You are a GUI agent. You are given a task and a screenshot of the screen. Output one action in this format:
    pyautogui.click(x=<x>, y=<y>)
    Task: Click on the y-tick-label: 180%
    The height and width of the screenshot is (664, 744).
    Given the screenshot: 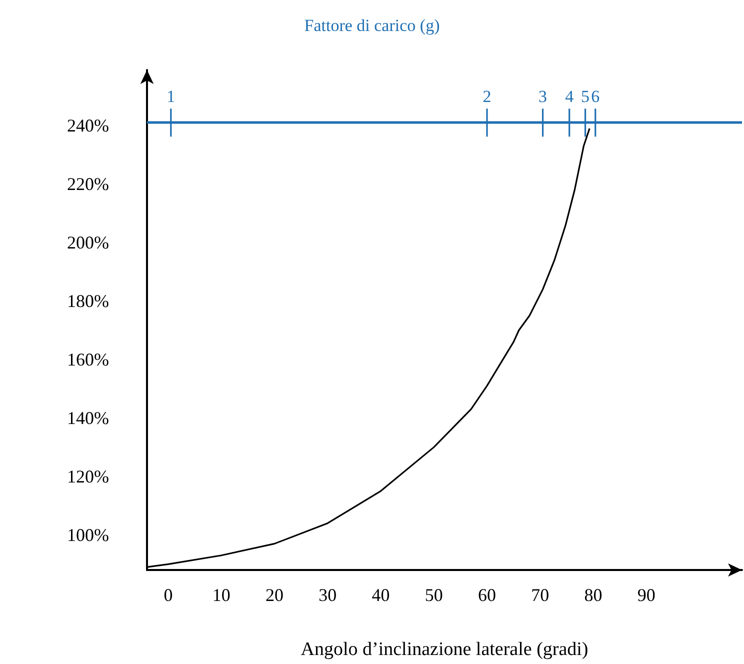 What is the action you would take?
    pyautogui.click(x=88, y=300)
    